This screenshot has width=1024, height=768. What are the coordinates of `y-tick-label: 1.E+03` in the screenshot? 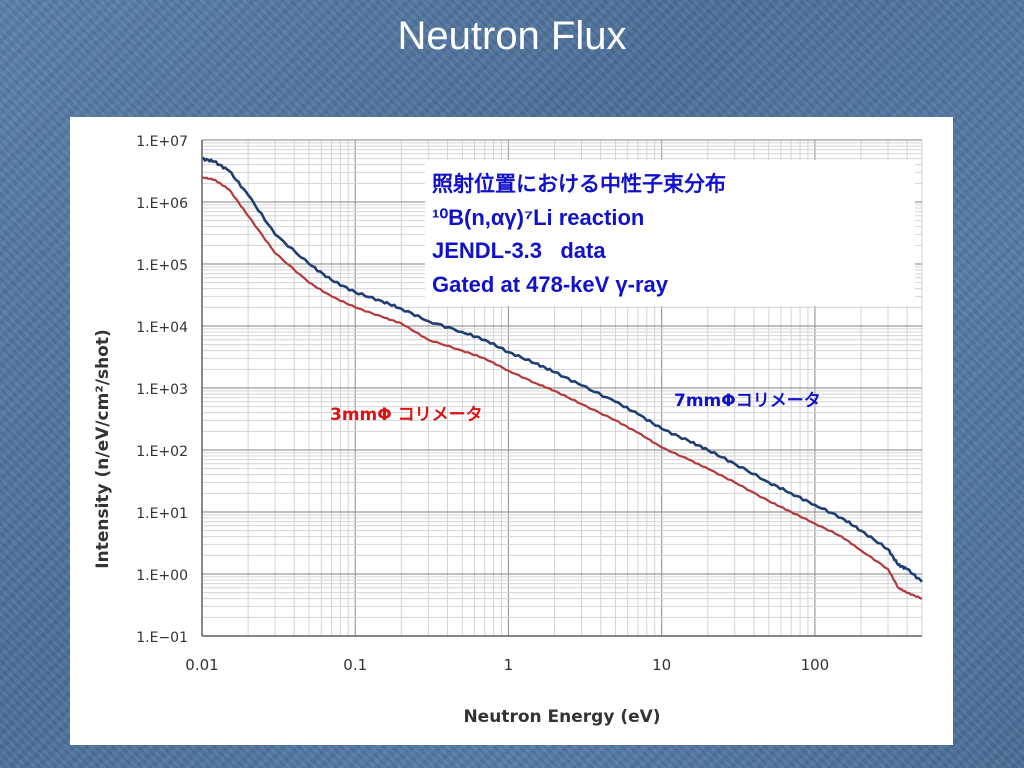 It's located at (162, 390).